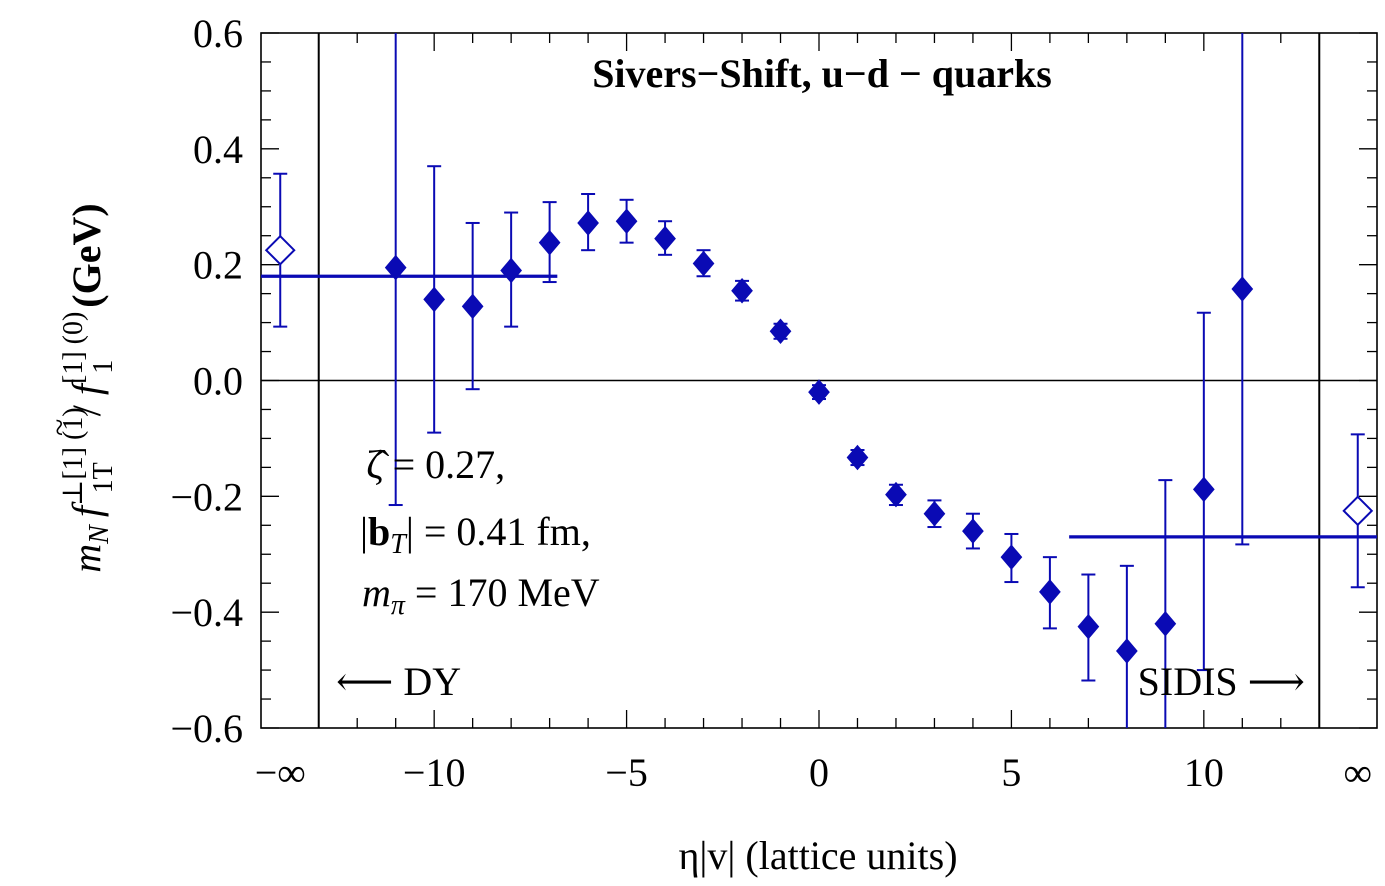 The width and height of the screenshot is (1385, 886). Describe the element at coordinates (1204, 772) in the screenshot. I see `x-tick-label: 10` at that location.